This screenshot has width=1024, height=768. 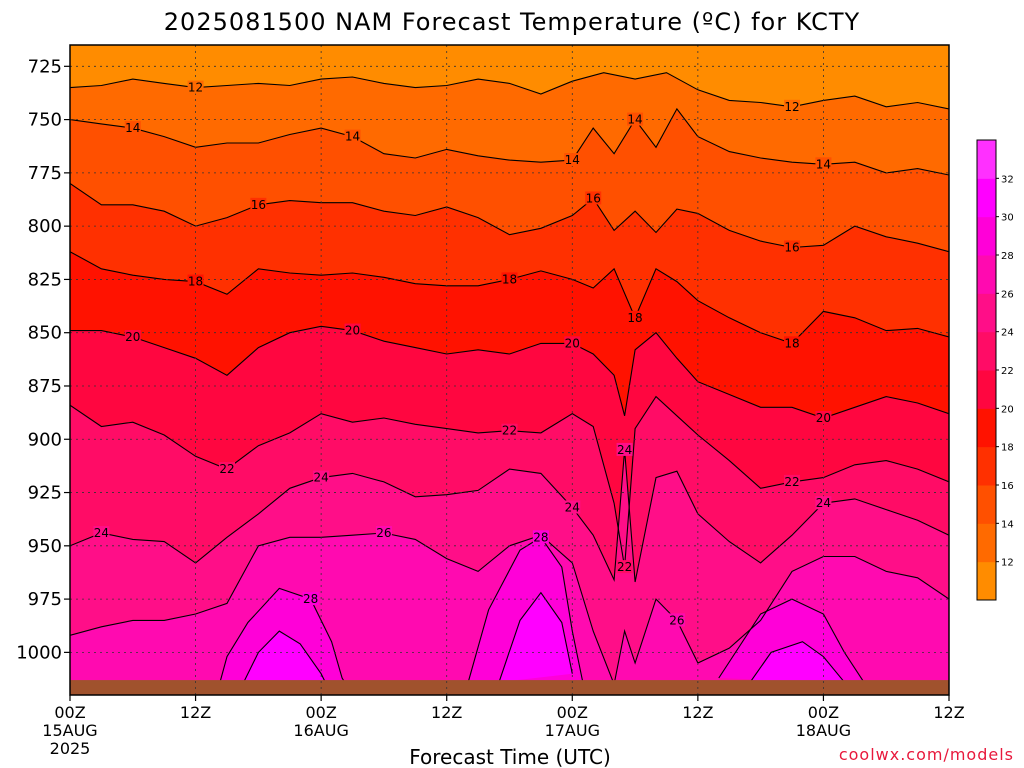 What do you see at coordinates (45, 599) in the screenshot?
I see `y-tick-label: 975` at bounding box center [45, 599].